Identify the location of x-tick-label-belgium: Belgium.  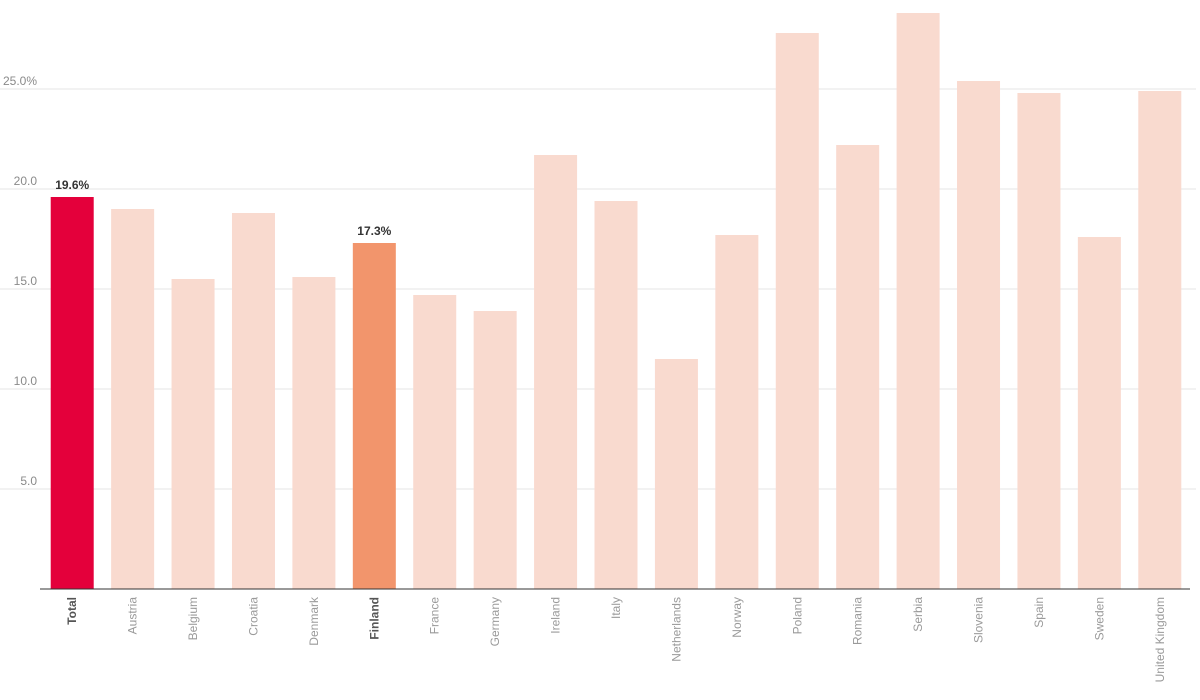
(193, 618).